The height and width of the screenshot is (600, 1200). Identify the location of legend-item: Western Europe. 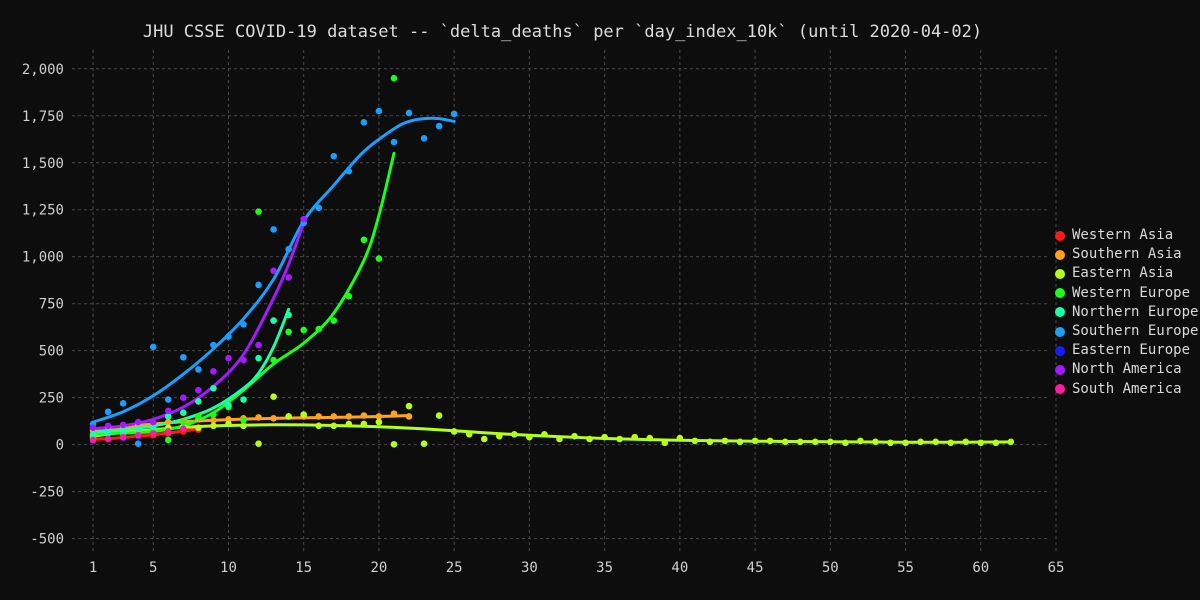
(1126, 293).